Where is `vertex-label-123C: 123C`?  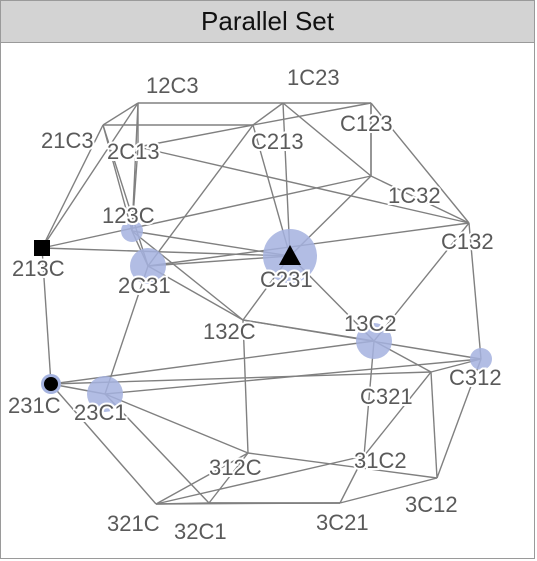 vertex-label-123C: 123C is located at coordinates (128, 215).